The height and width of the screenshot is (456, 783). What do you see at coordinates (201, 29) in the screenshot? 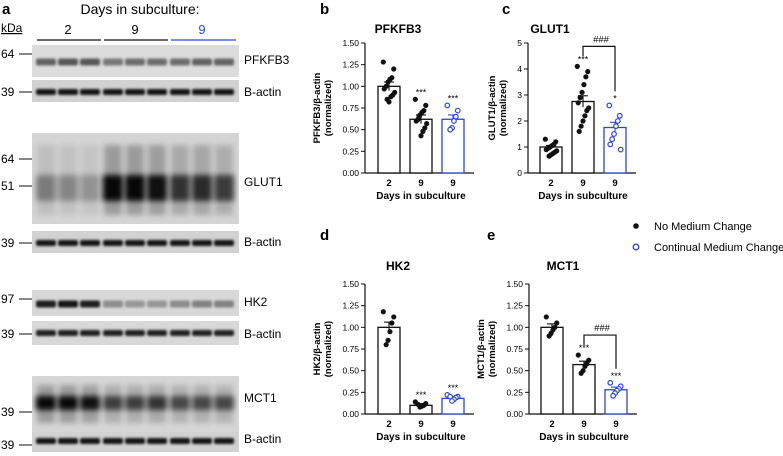
I see `group-label-day9-changes: 9` at bounding box center [201, 29].